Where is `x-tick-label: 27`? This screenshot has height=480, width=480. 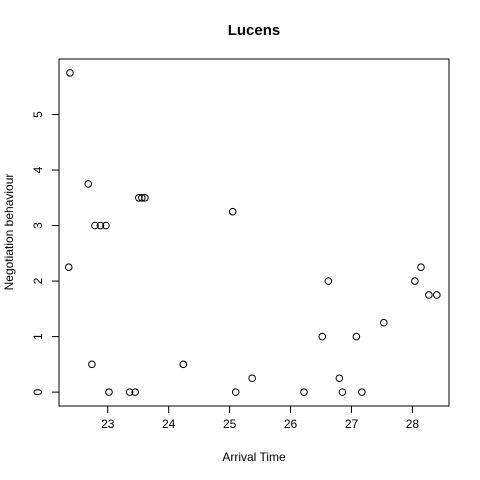 x-tick-label: 27 is located at coordinates (352, 424).